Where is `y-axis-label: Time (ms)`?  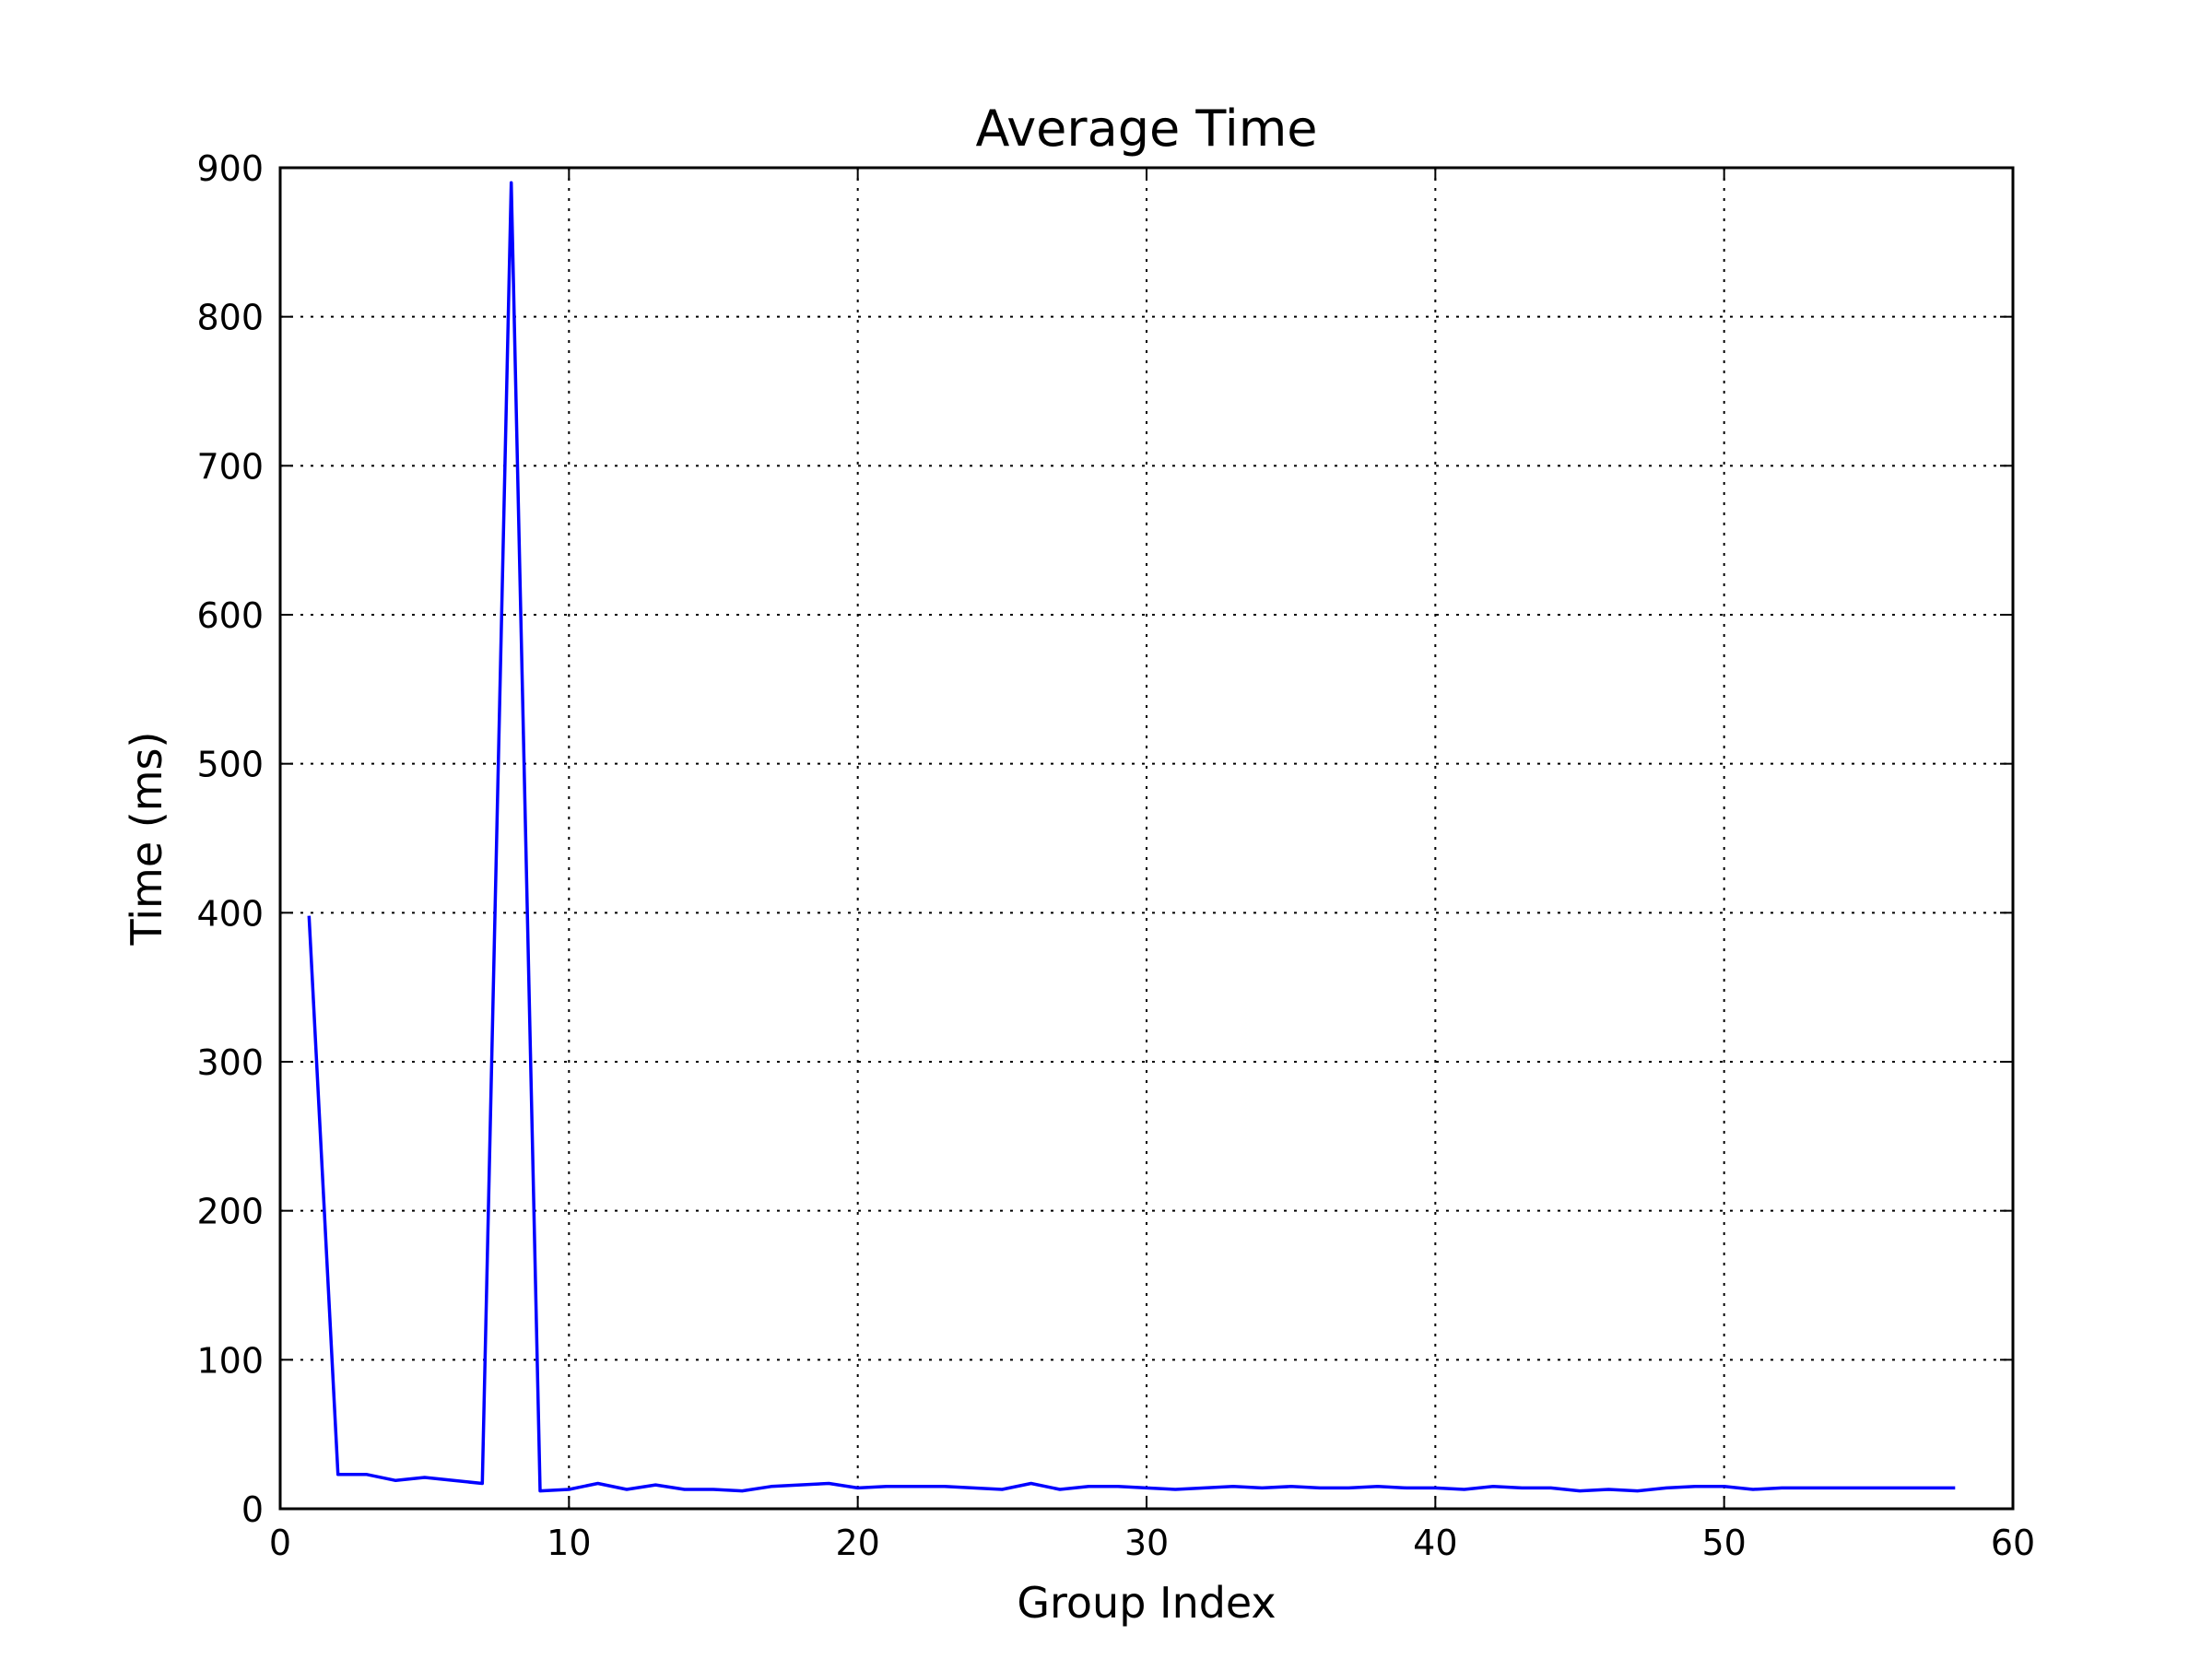
y-axis-label: Time (ms) is located at coordinates (146, 839).